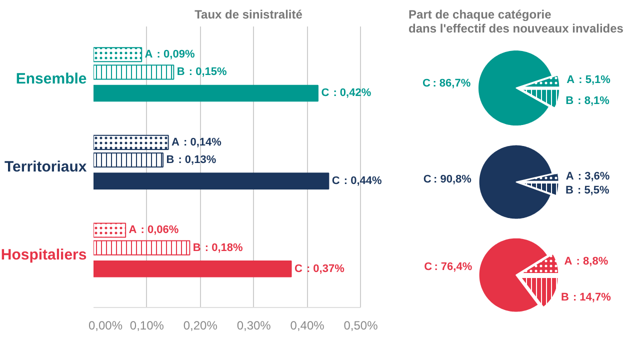  What do you see at coordinates (307, 325) in the screenshot?
I see `x-tick-label: 0,40%` at bounding box center [307, 325].